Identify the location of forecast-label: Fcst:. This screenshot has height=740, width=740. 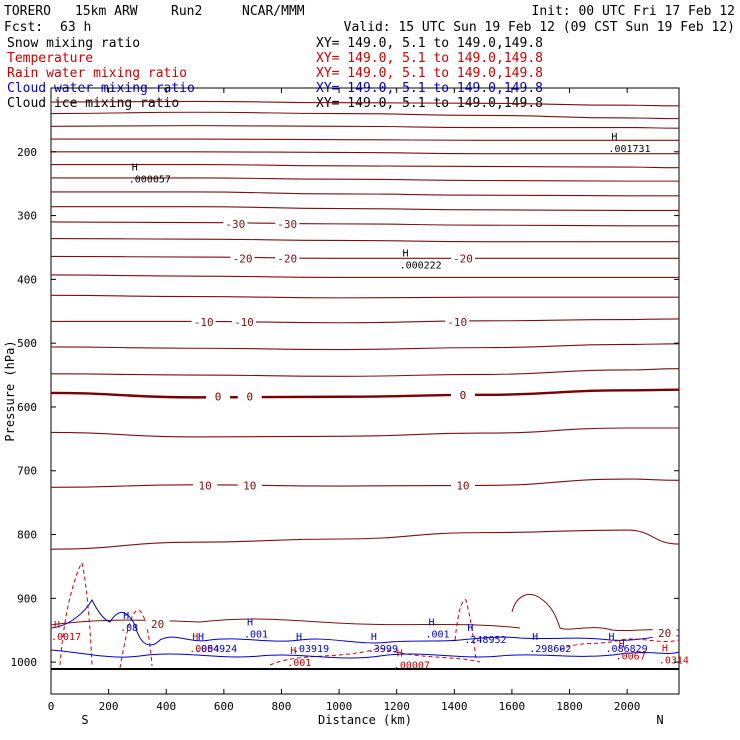
(23, 27).